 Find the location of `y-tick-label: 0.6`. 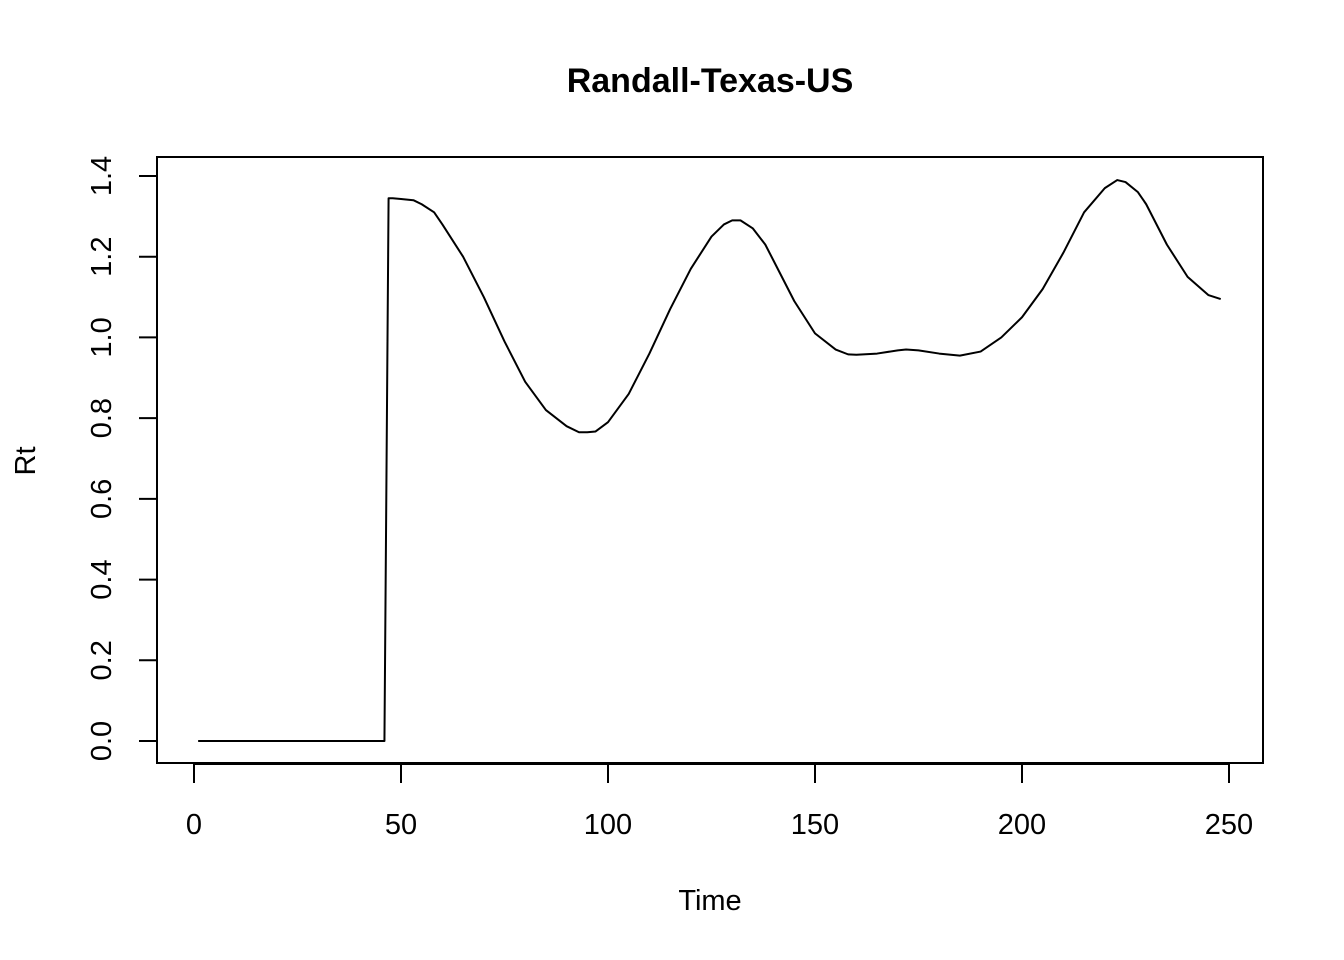

y-tick-label: 0.6 is located at coordinates (102, 499).